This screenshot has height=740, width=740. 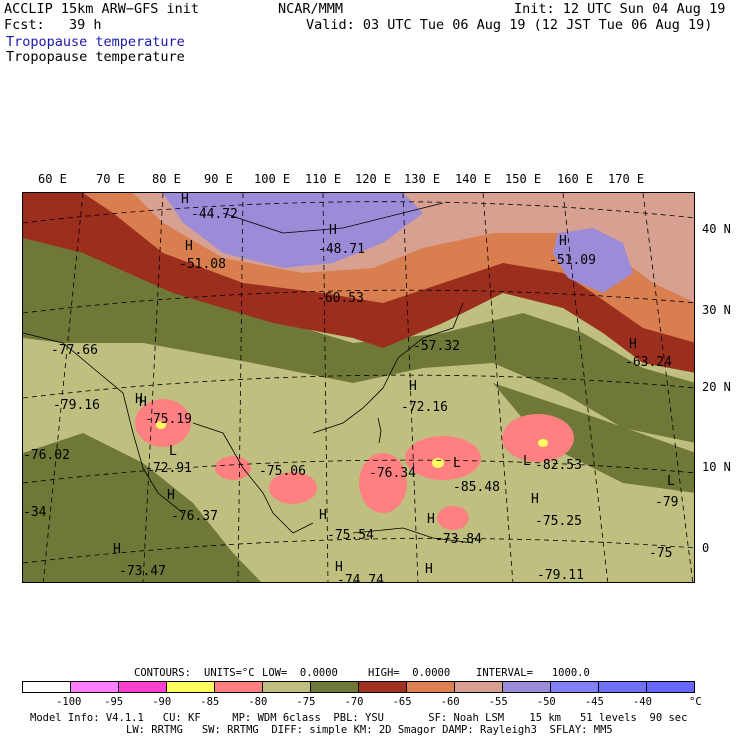 I want to click on value-label: -75.25, so click(x=558, y=521).